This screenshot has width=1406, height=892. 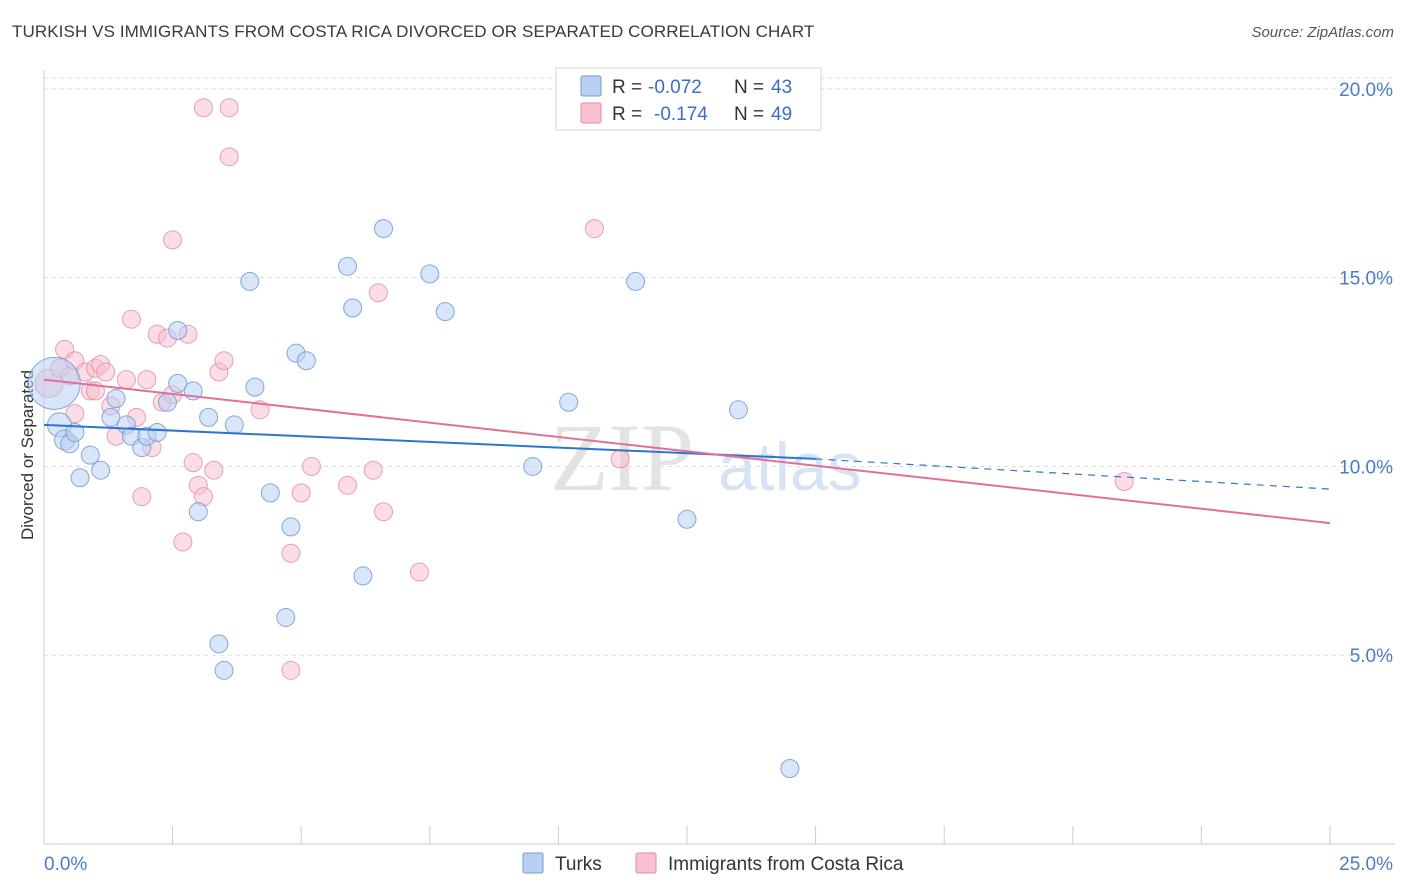 What do you see at coordinates (1366, 279) in the screenshot?
I see `y-tick-label-2: 15.0%` at bounding box center [1366, 279].